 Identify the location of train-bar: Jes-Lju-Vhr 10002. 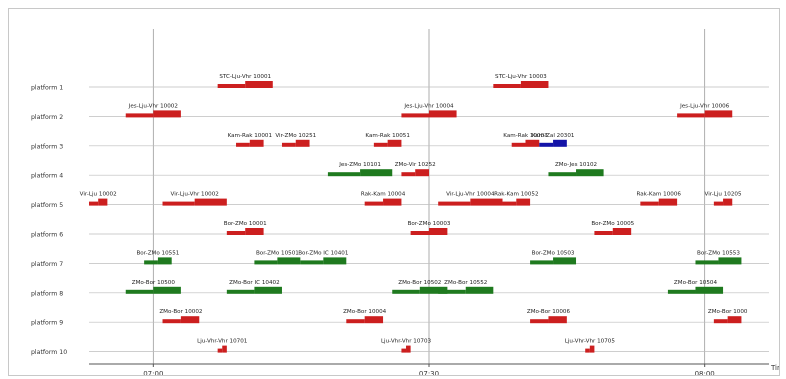
(153, 110).